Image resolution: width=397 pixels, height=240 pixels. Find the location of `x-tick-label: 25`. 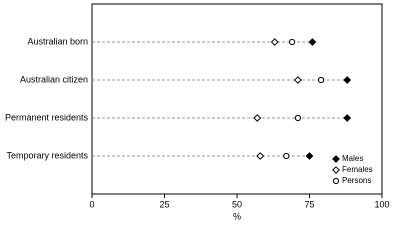

x-tick-label: 25 is located at coordinates (164, 204).